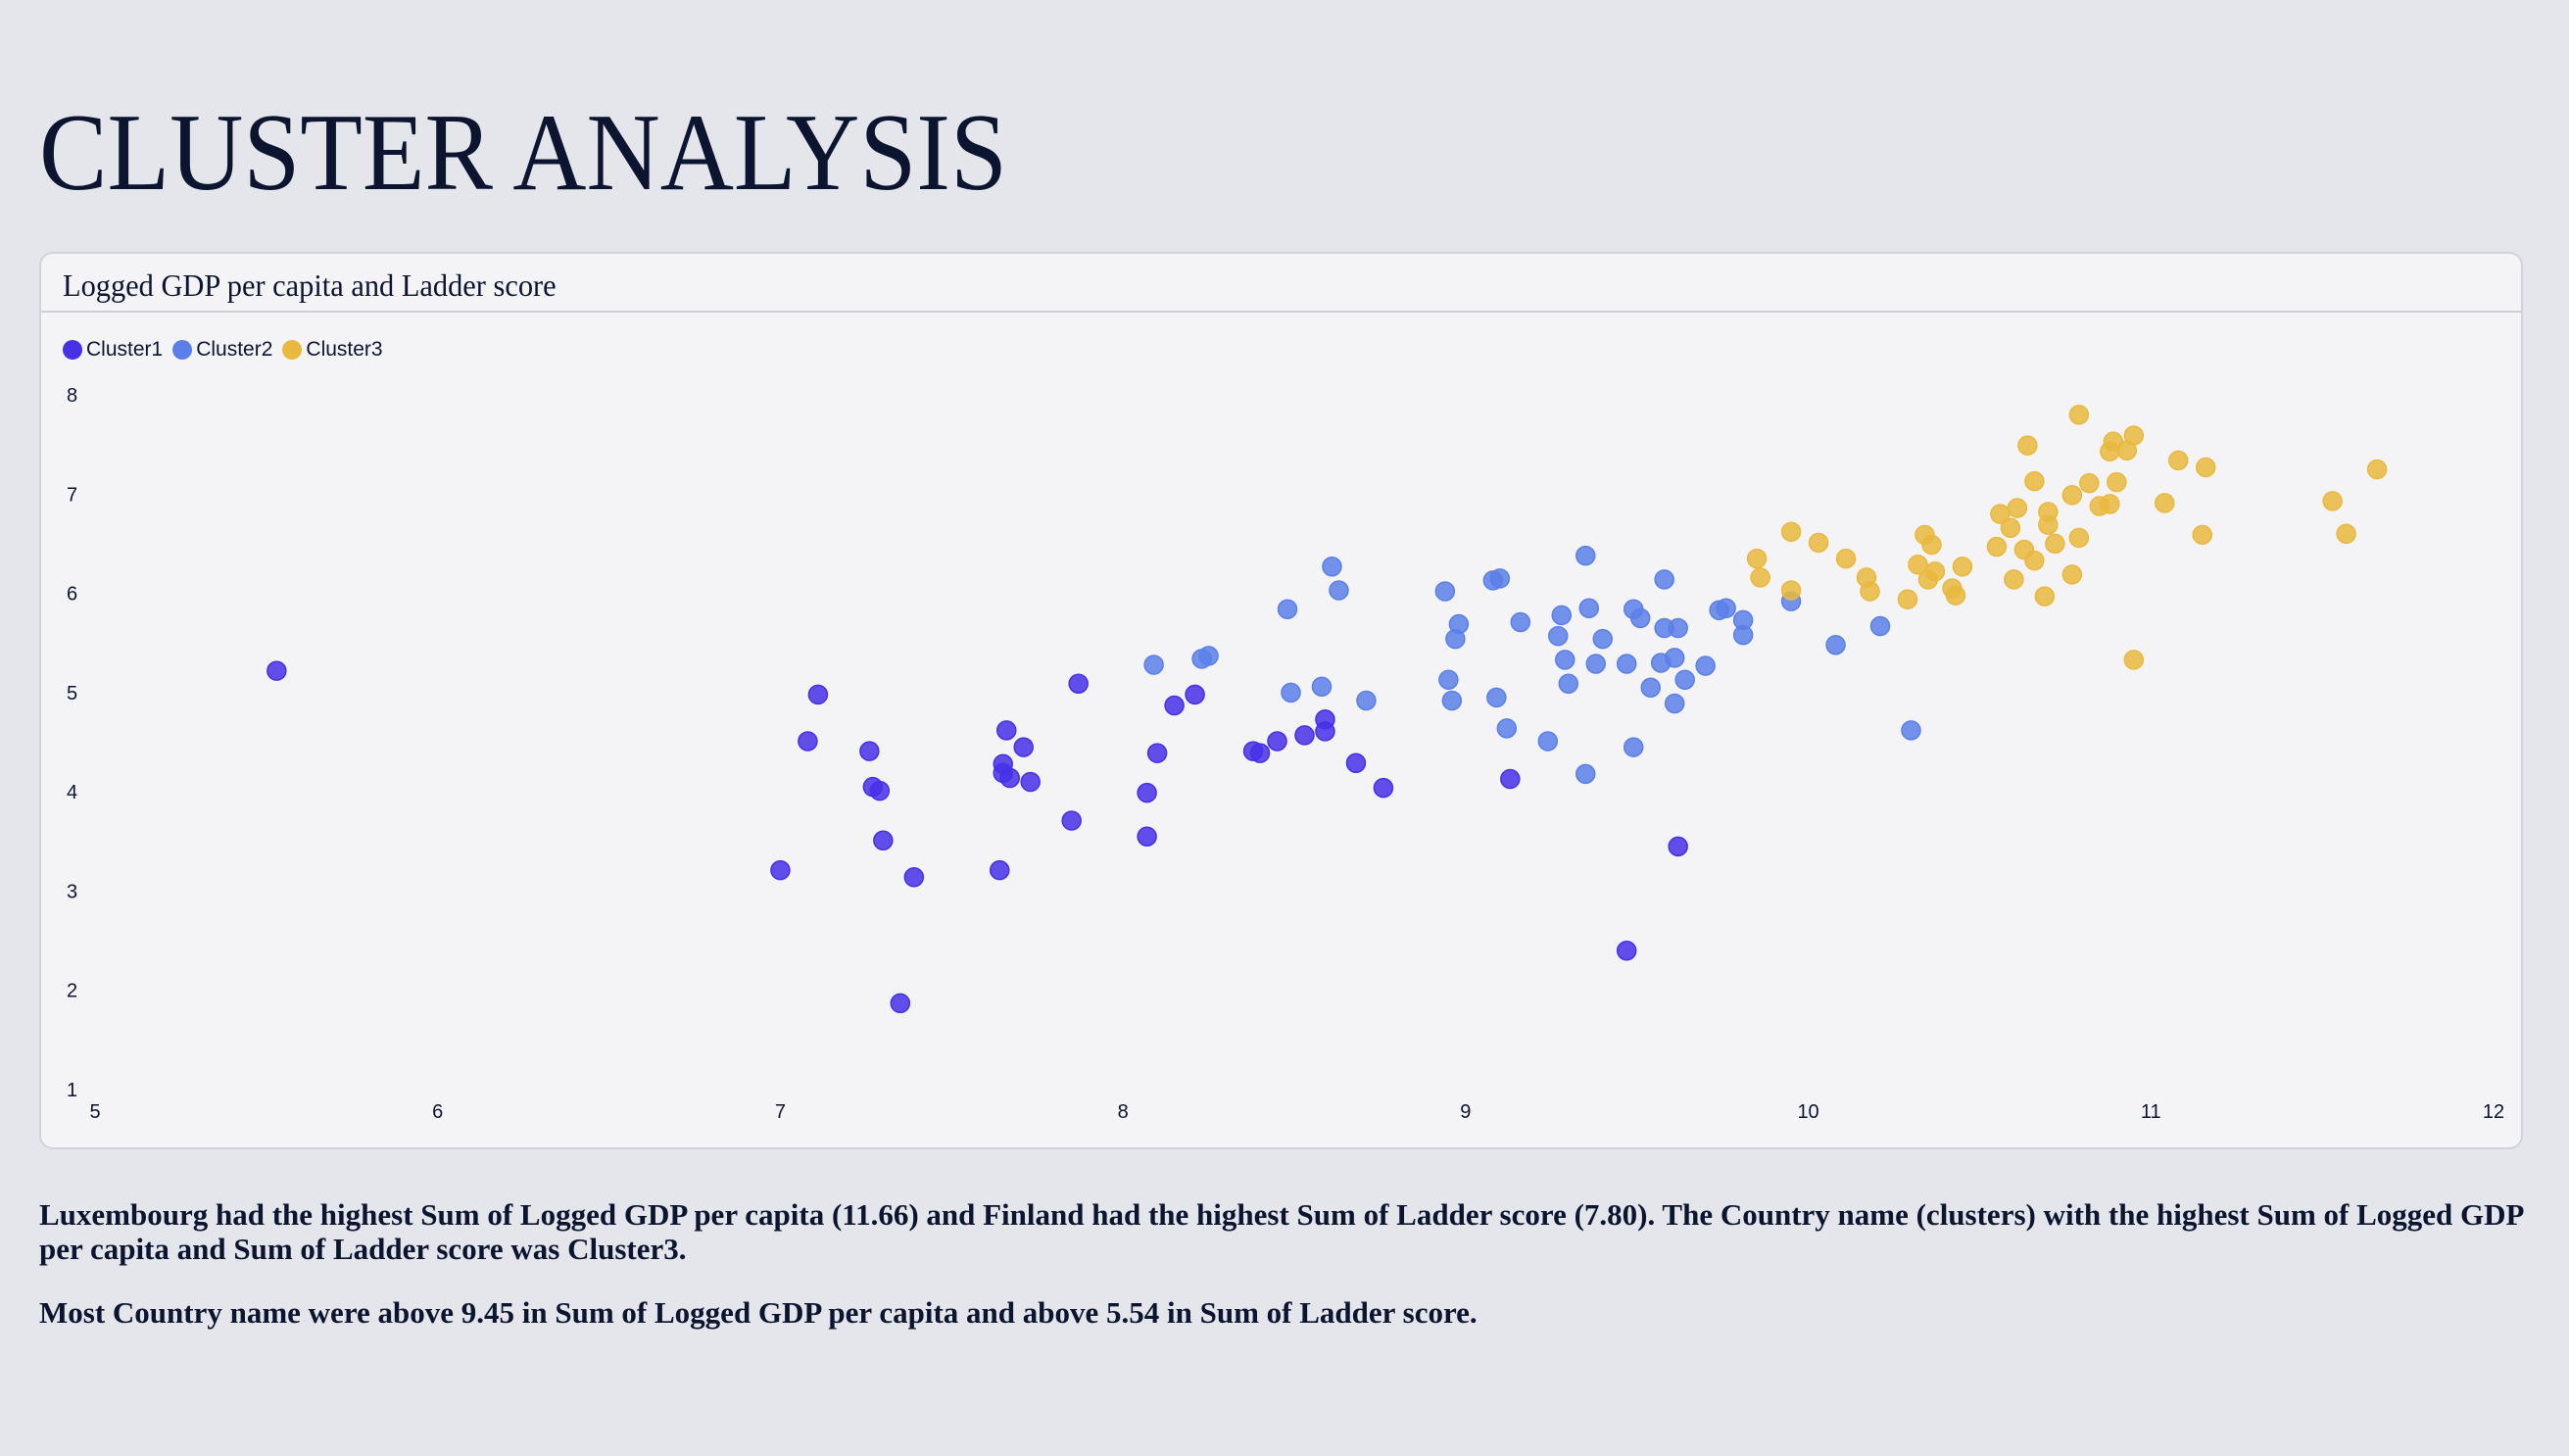 Image resolution: width=2569 pixels, height=1456 pixels. What do you see at coordinates (222, 350) in the screenshot?
I see `legend-item-cluster2: Cluster2` at bounding box center [222, 350].